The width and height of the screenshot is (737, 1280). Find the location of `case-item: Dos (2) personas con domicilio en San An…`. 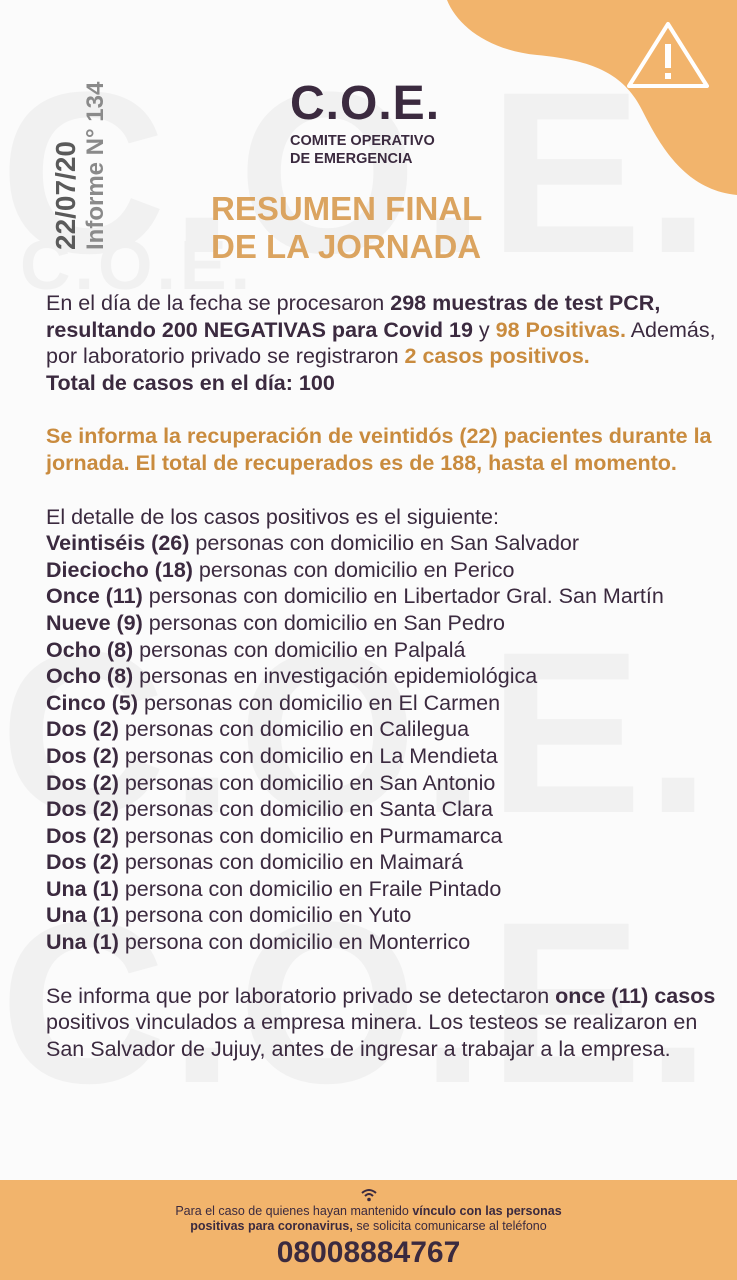

case-item: Dos (2) personas con domicilio en San An… is located at coordinates (386, 783).